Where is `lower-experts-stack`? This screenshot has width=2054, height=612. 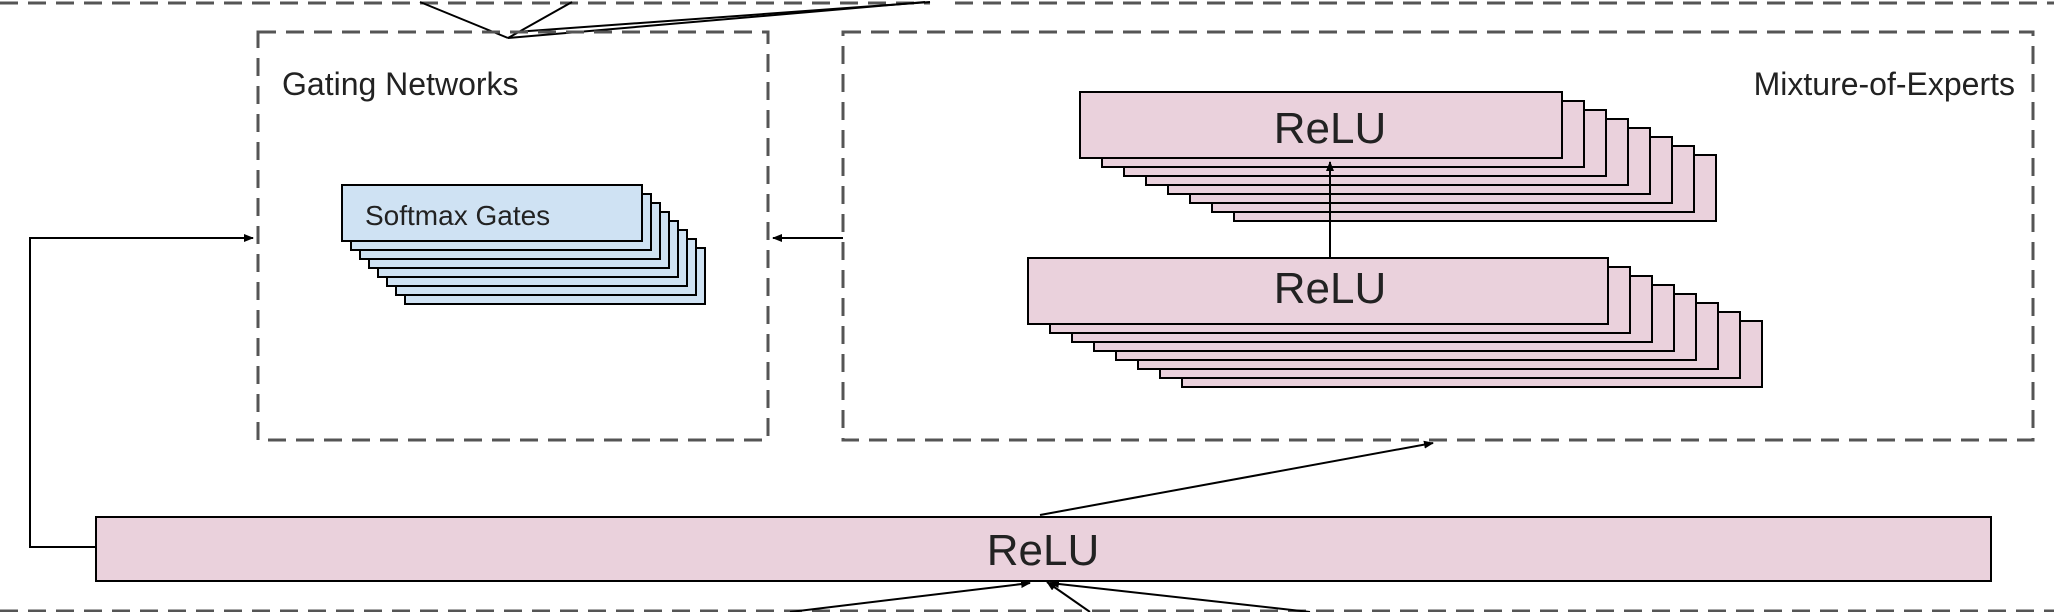
lower-experts-stack is located at coordinates (1395, 322).